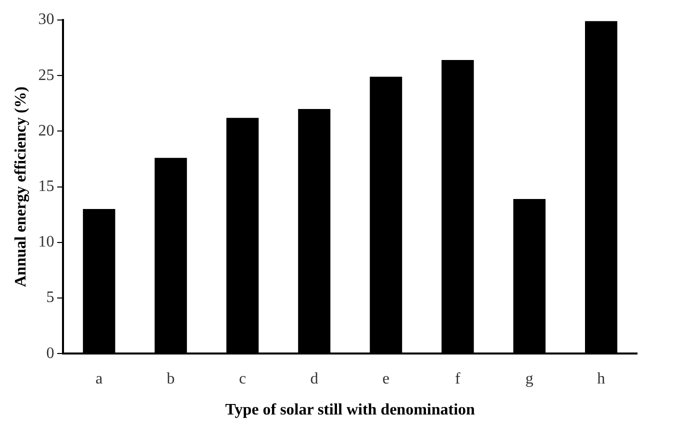  What do you see at coordinates (386, 379) in the screenshot?
I see `x-tick-label: e` at bounding box center [386, 379].